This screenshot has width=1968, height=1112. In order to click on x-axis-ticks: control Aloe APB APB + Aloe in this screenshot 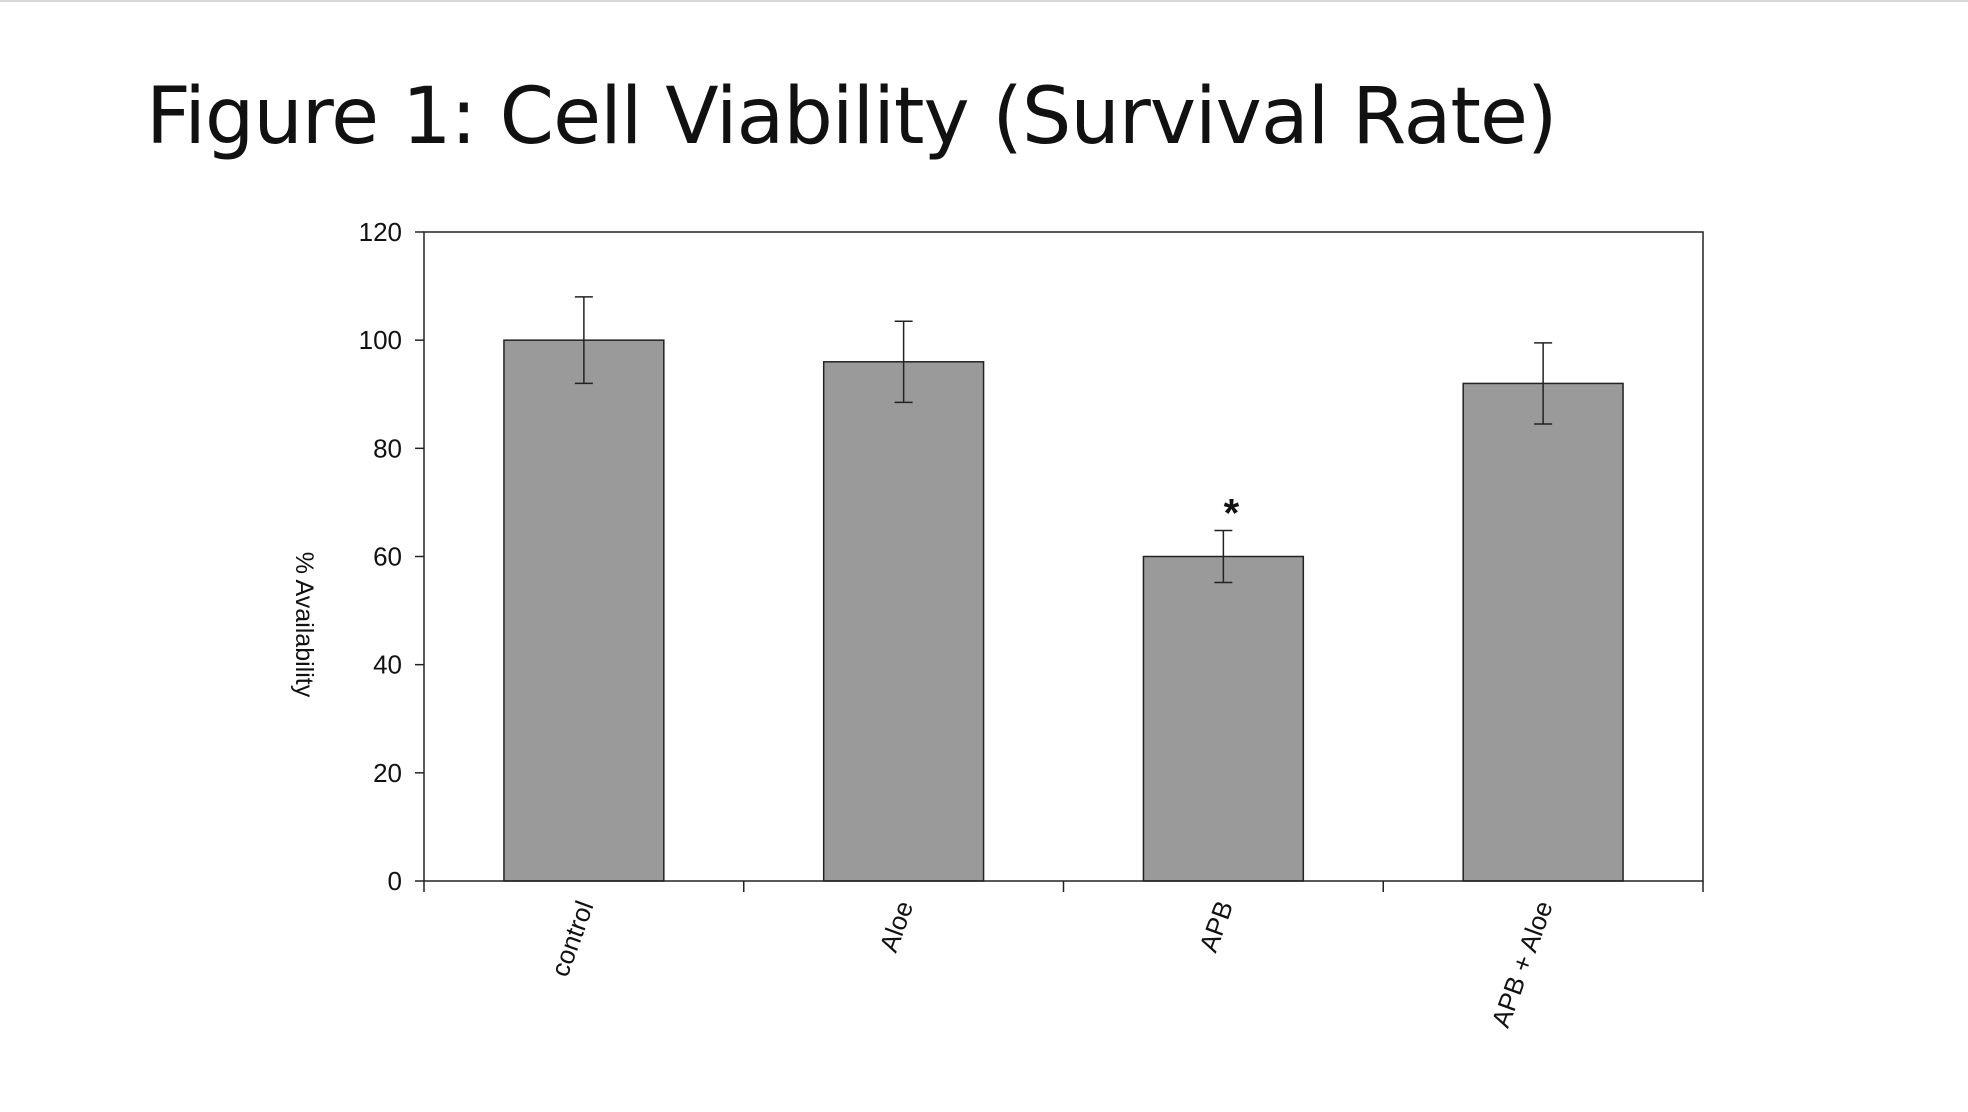, I will do `click(1063, 956)`.